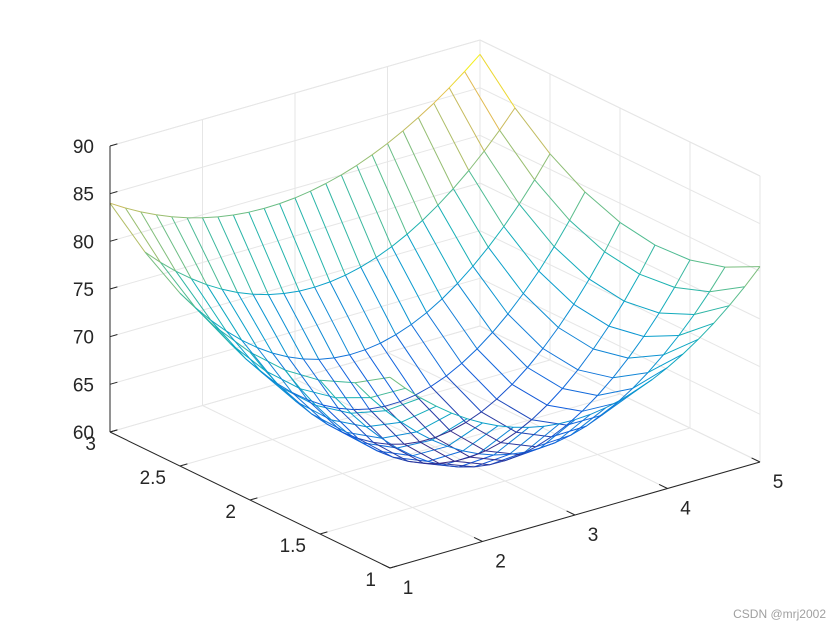 This screenshot has width=840, height=630. I want to click on z-tick-label: 90, so click(83, 147).